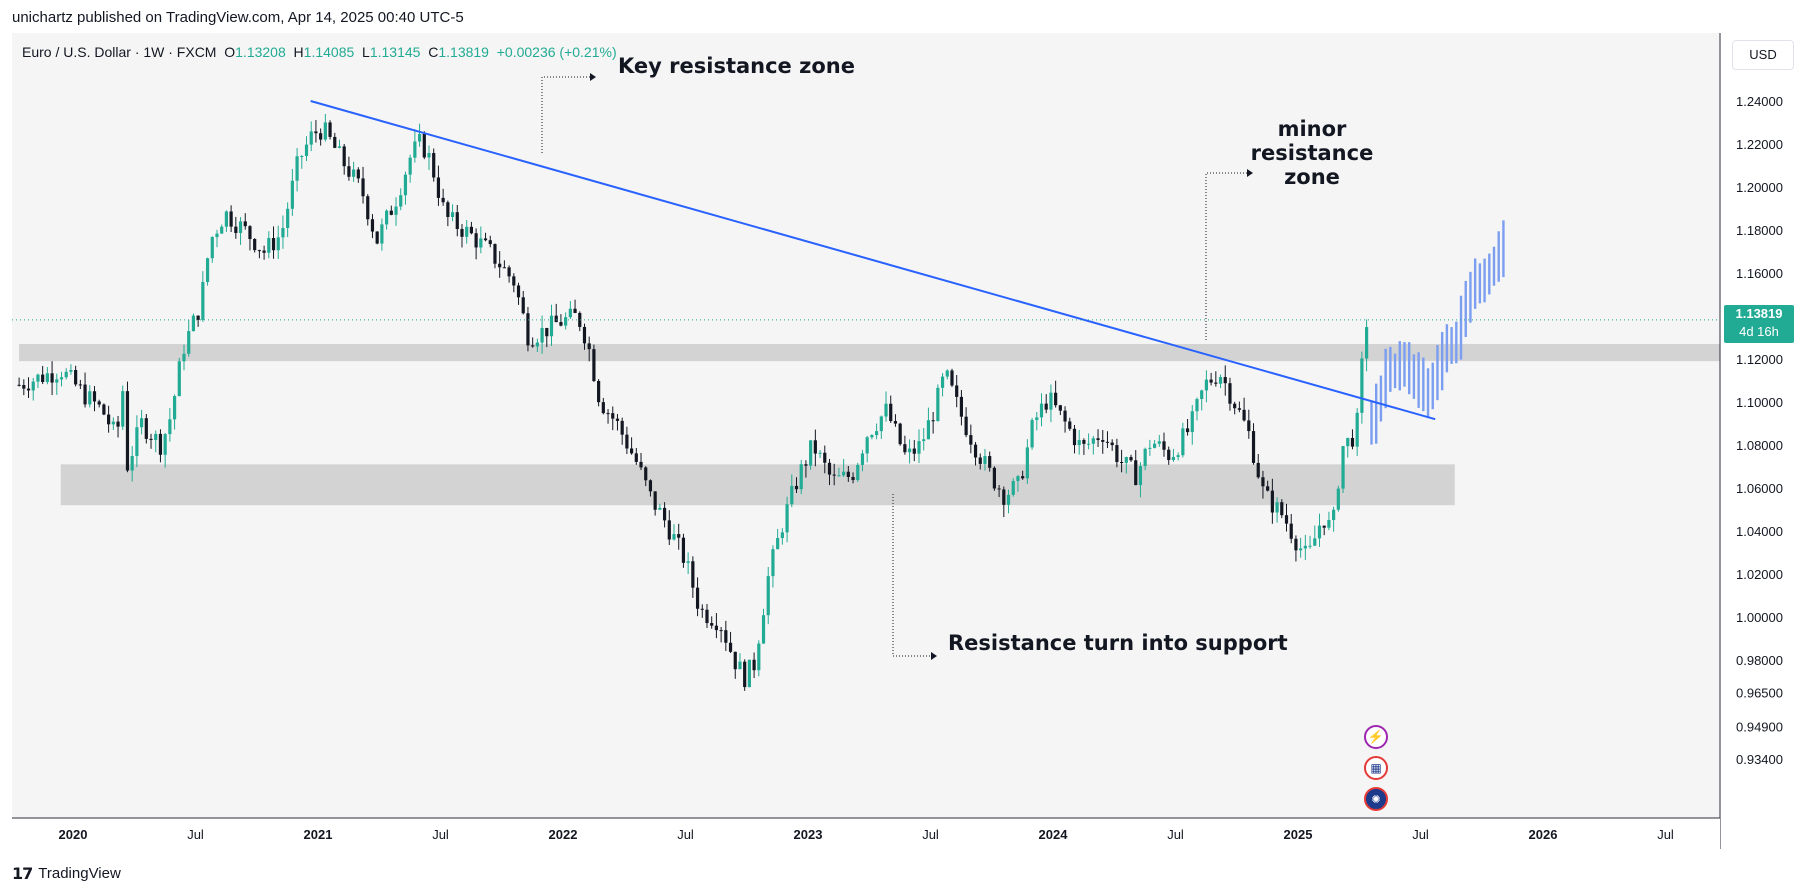 The height and width of the screenshot is (896, 1814). What do you see at coordinates (757, 485) in the screenshot?
I see `support-zone` at bounding box center [757, 485].